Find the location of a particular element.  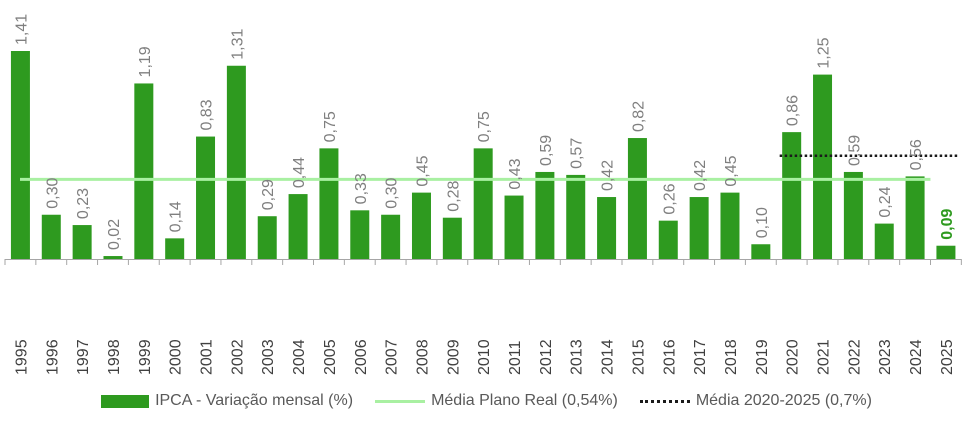

data-label-2018: 0,45 is located at coordinates (731, 170).